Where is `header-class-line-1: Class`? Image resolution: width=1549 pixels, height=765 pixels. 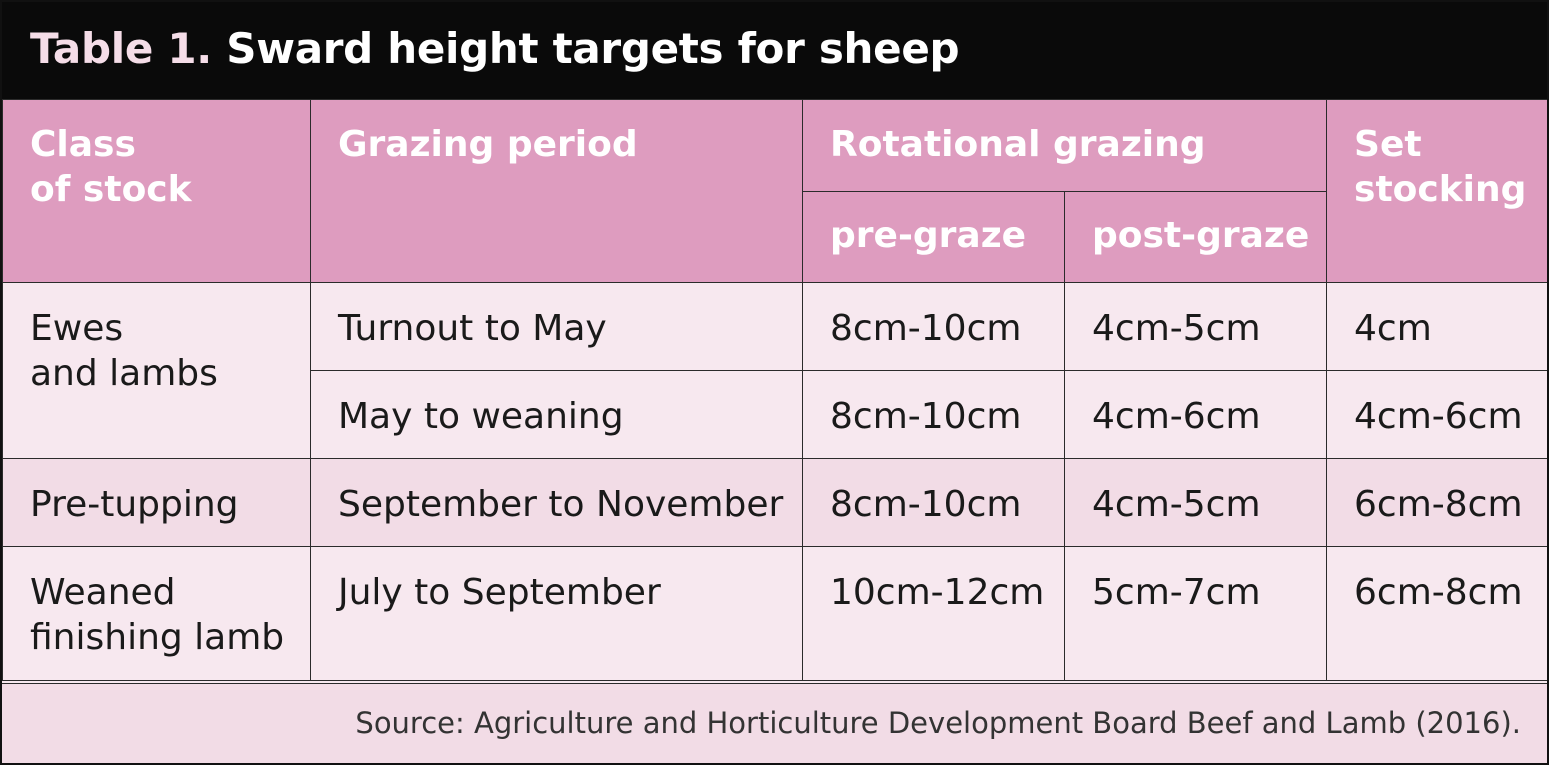
header-class-line-1: Class is located at coordinates (83, 144).